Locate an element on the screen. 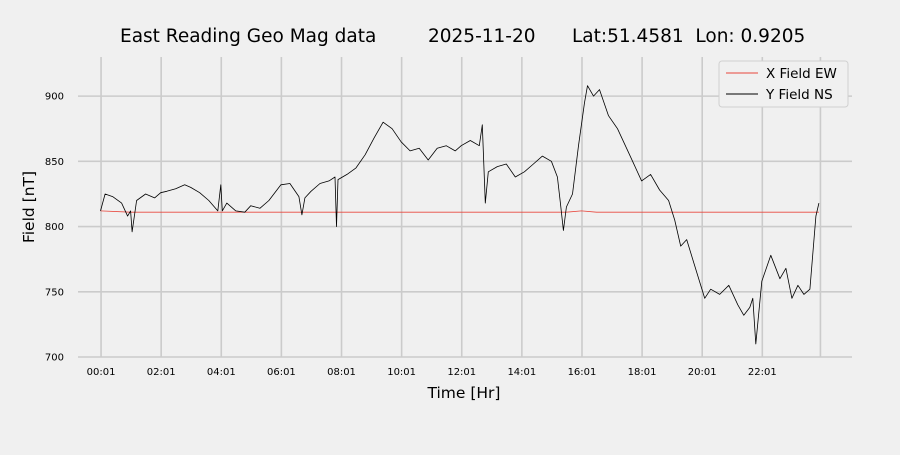 The image size is (900, 455). y-tick-labels: 700 750 800 850 900 is located at coordinates (54, 228).